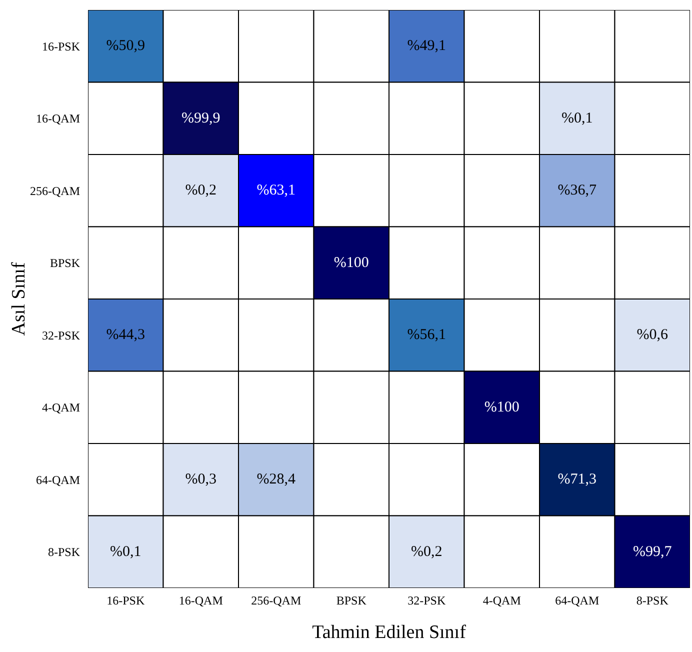 This screenshot has height=652, width=692. I want to click on data-label: %49,1, so click(426, 46).